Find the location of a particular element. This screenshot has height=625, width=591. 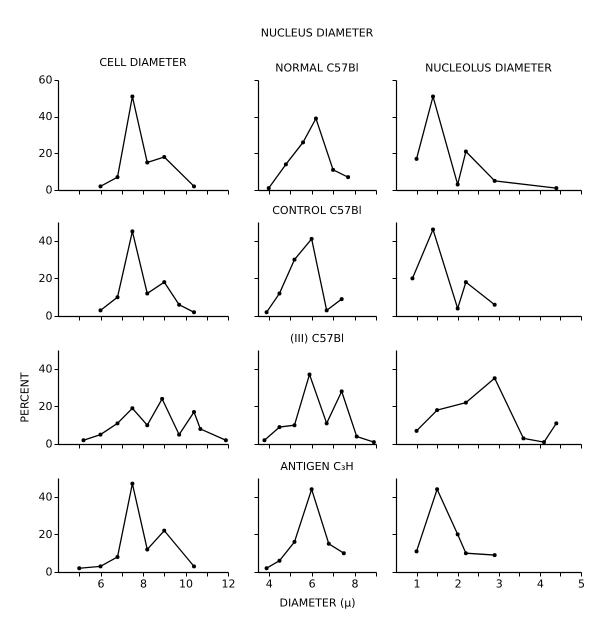

x-tick-label: 10 is located at coordinates (186, 584).